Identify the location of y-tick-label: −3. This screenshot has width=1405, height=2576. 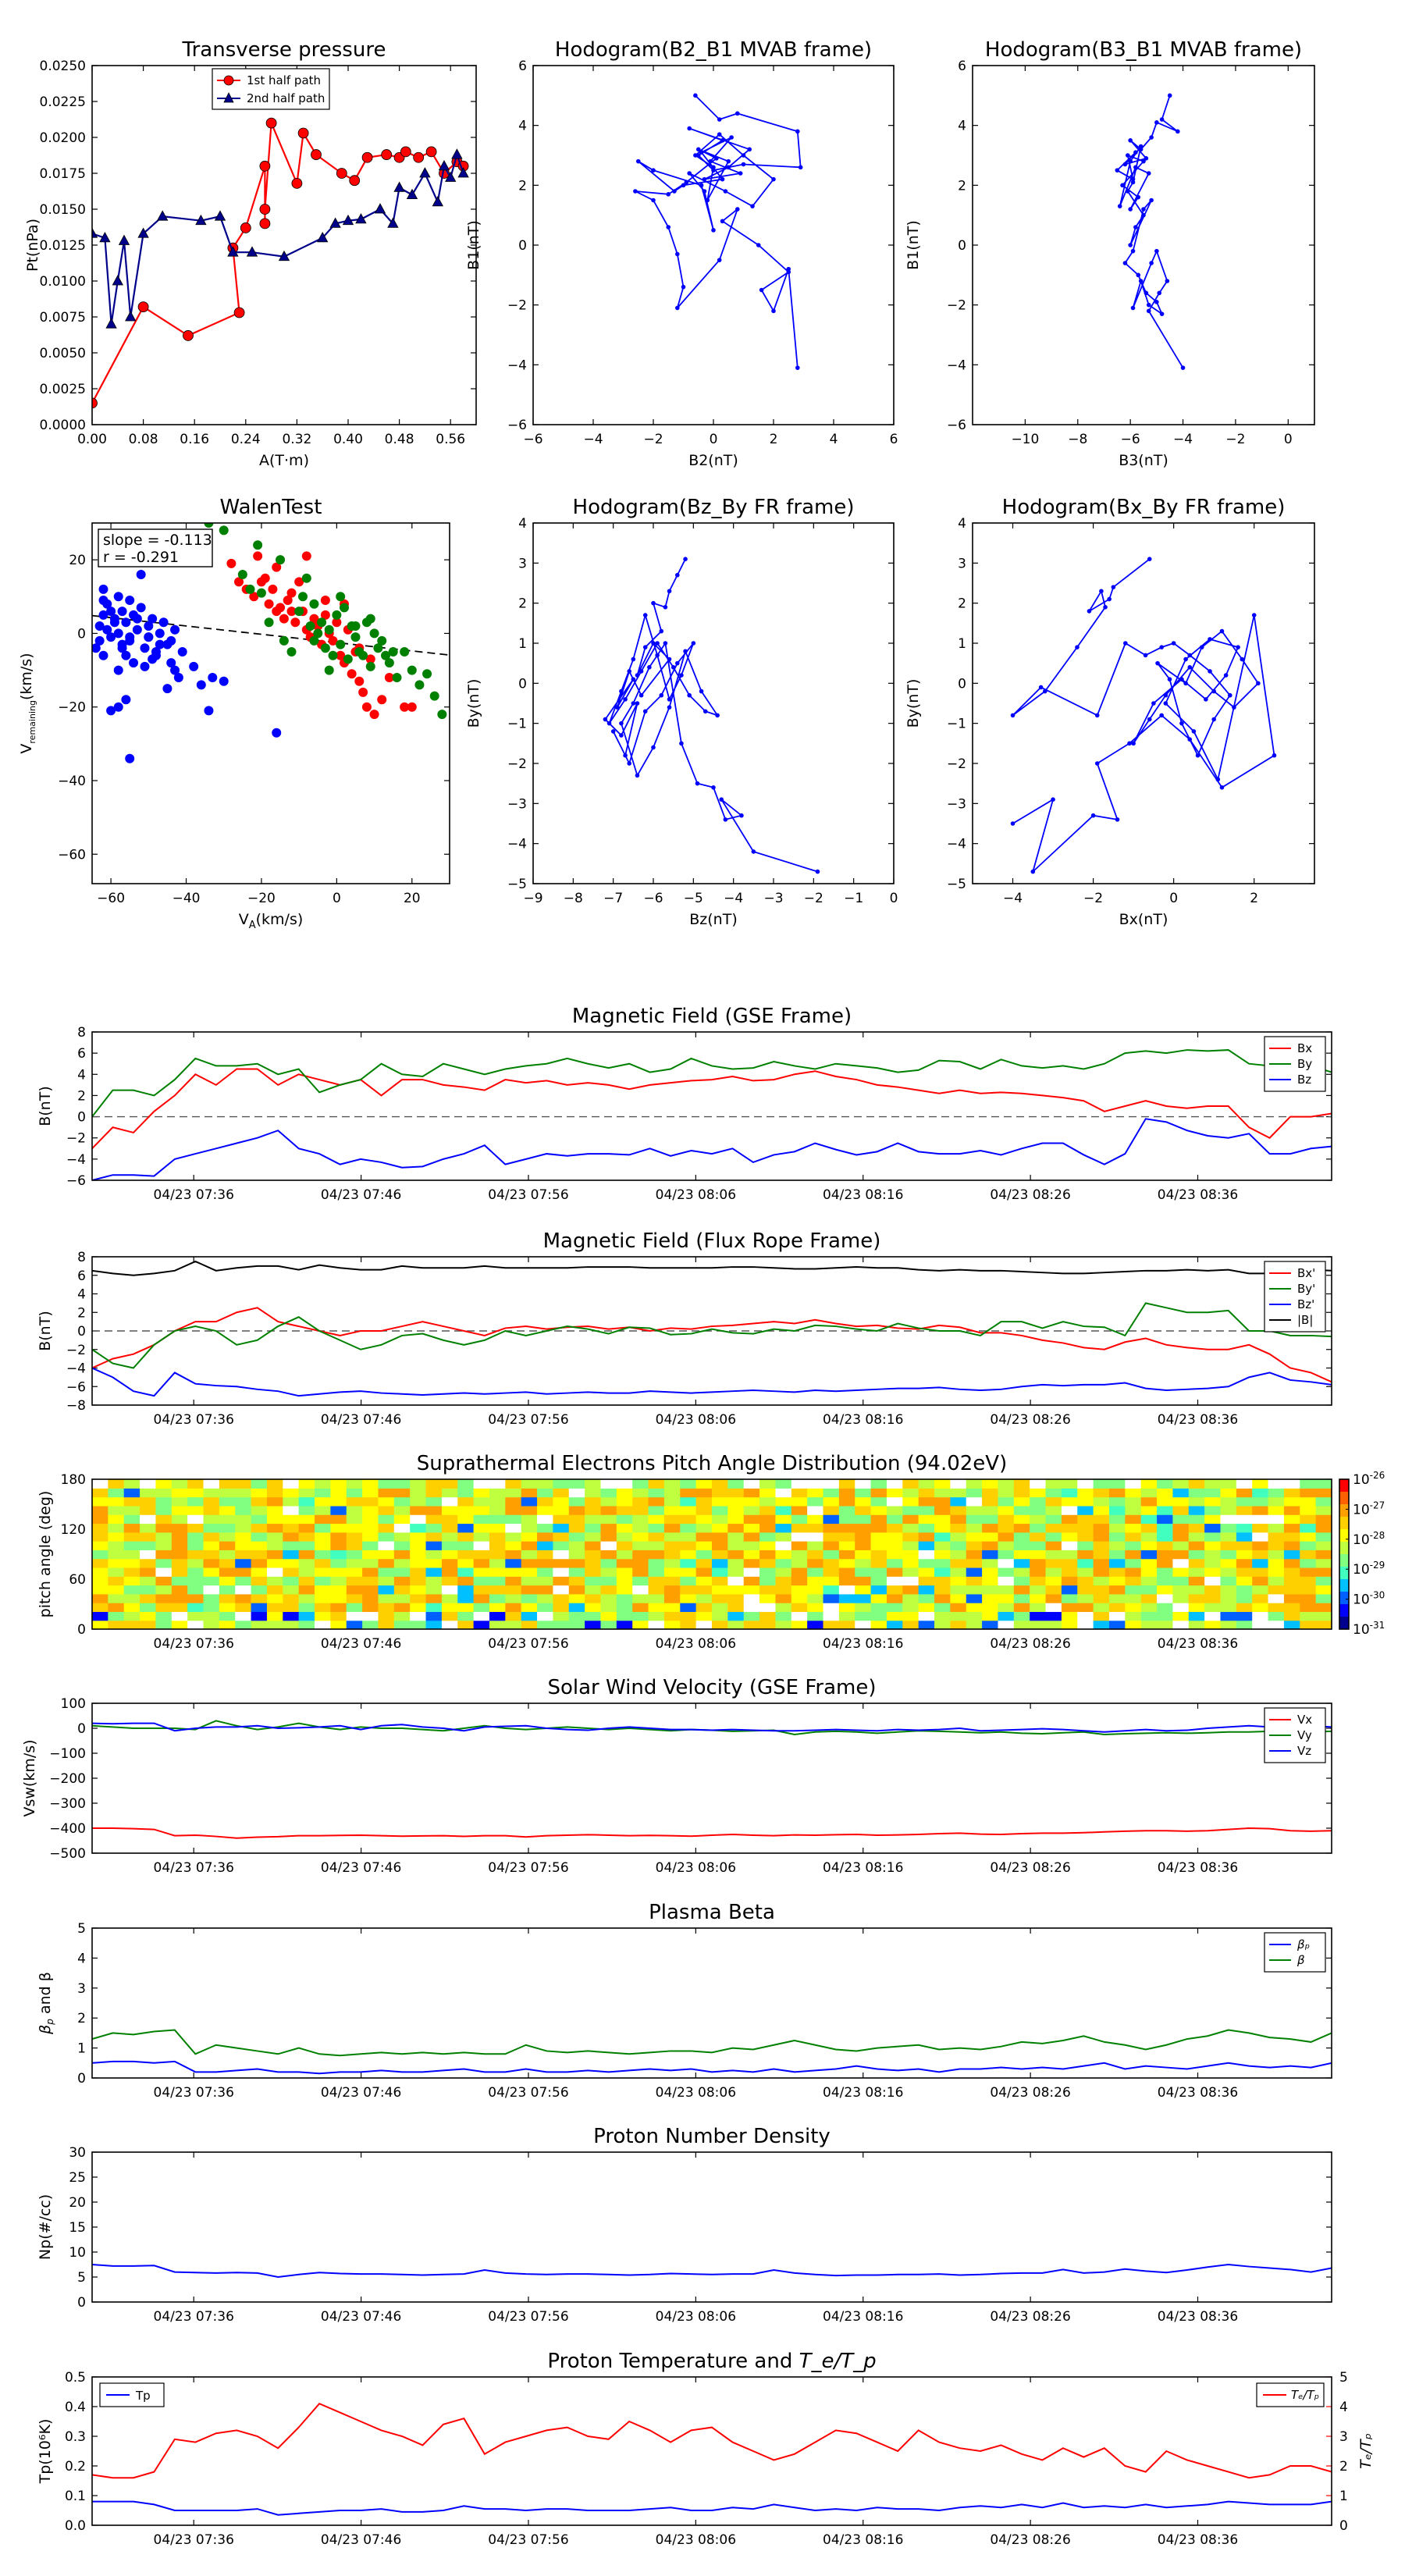
(957, 804).